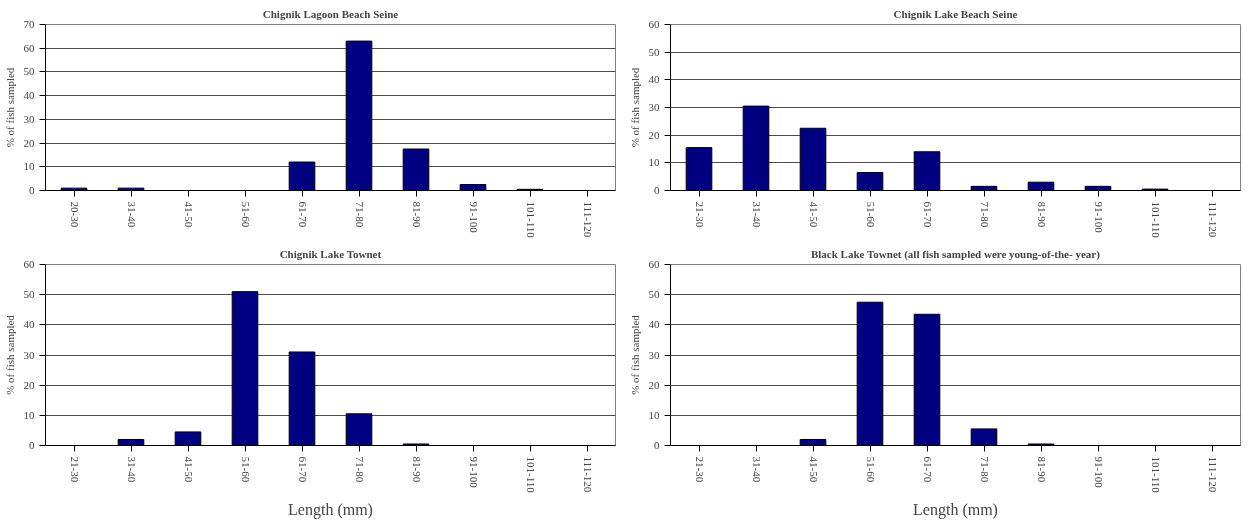  What do you see at coordinates (330, 13) in the screenshot?
I see `chart-title: Chignik Lagoon Beach Seine` at bounding box center [330, 13].